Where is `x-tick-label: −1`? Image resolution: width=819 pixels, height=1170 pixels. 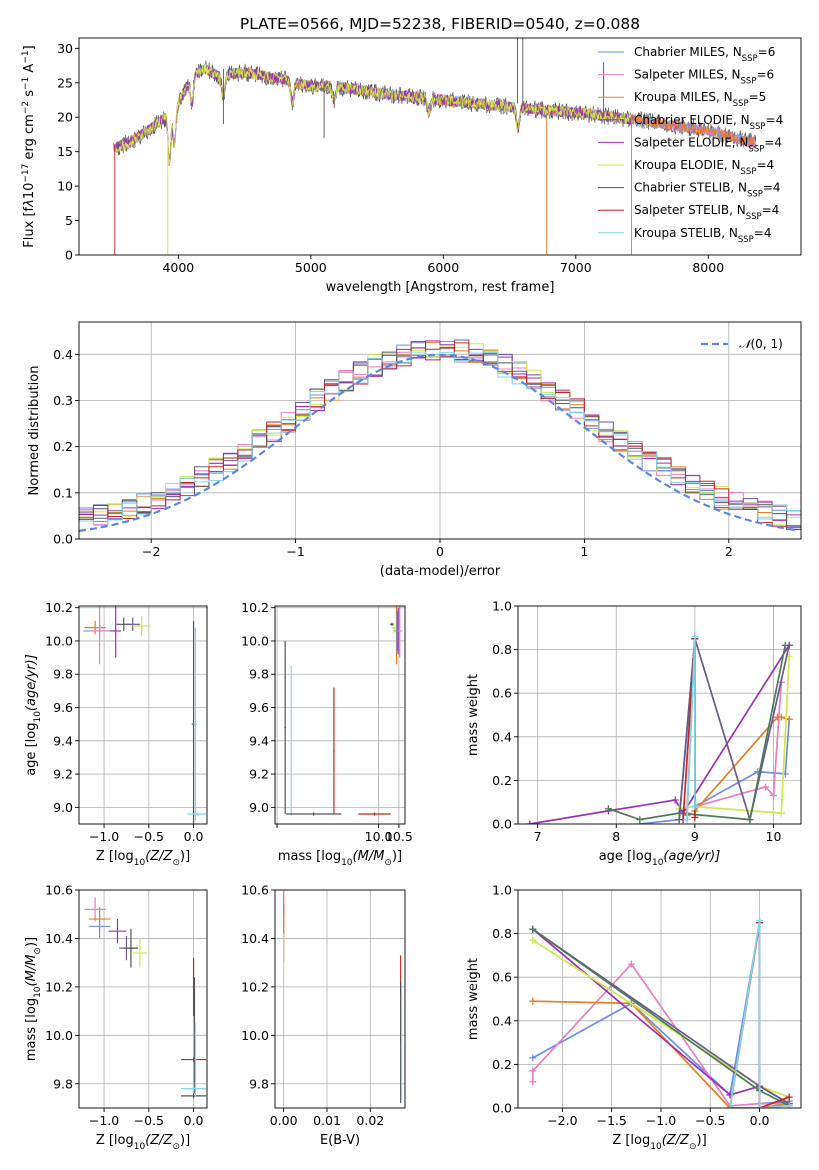
x-tick-label: −1 is located at coordinates (295, 551).